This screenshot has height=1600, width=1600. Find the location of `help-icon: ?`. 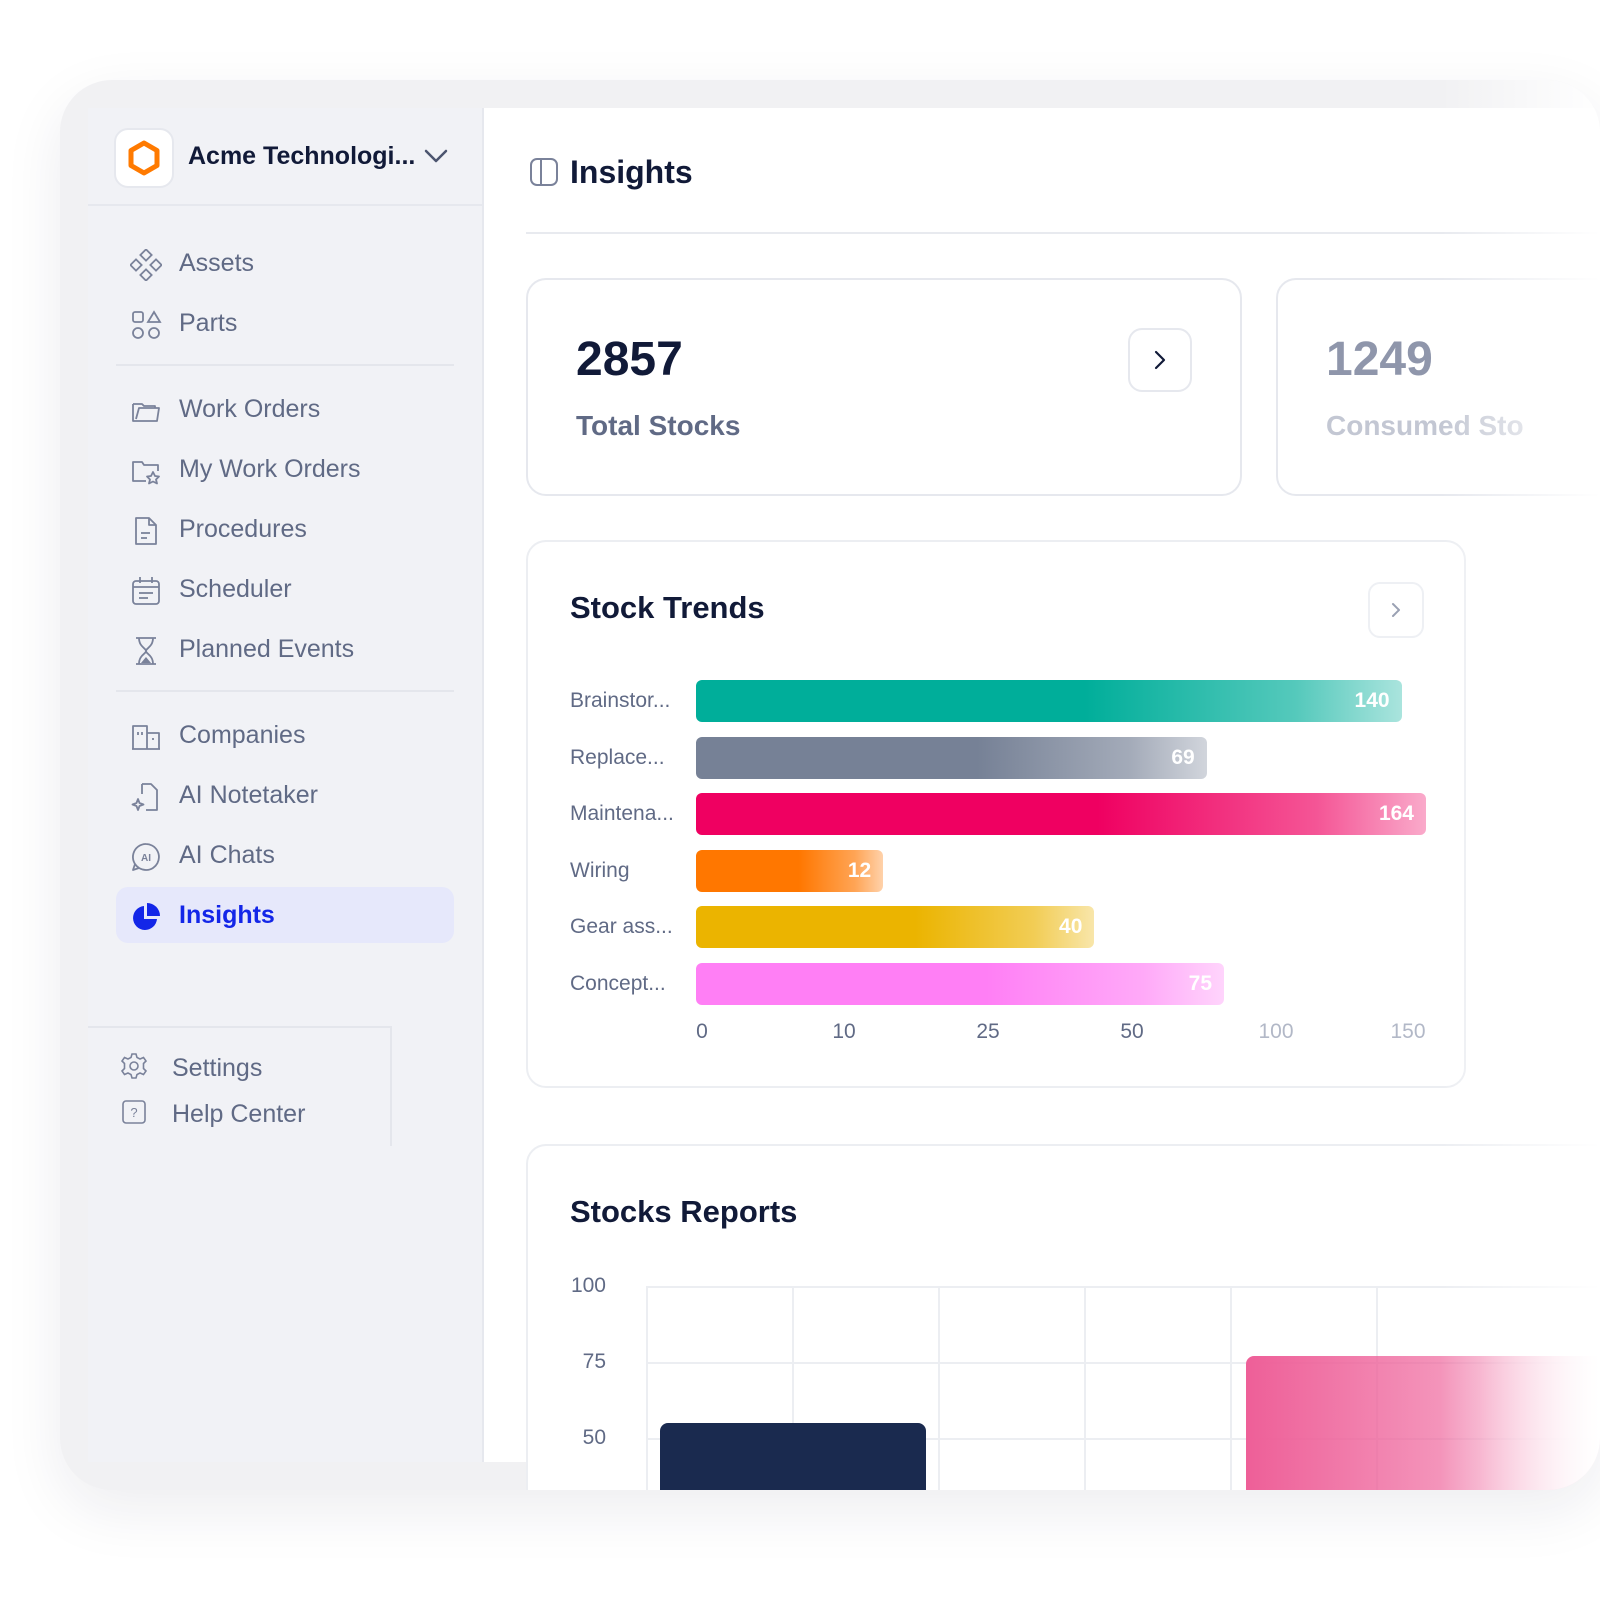

help-icon: ? is located at coordinates (134, 1112).